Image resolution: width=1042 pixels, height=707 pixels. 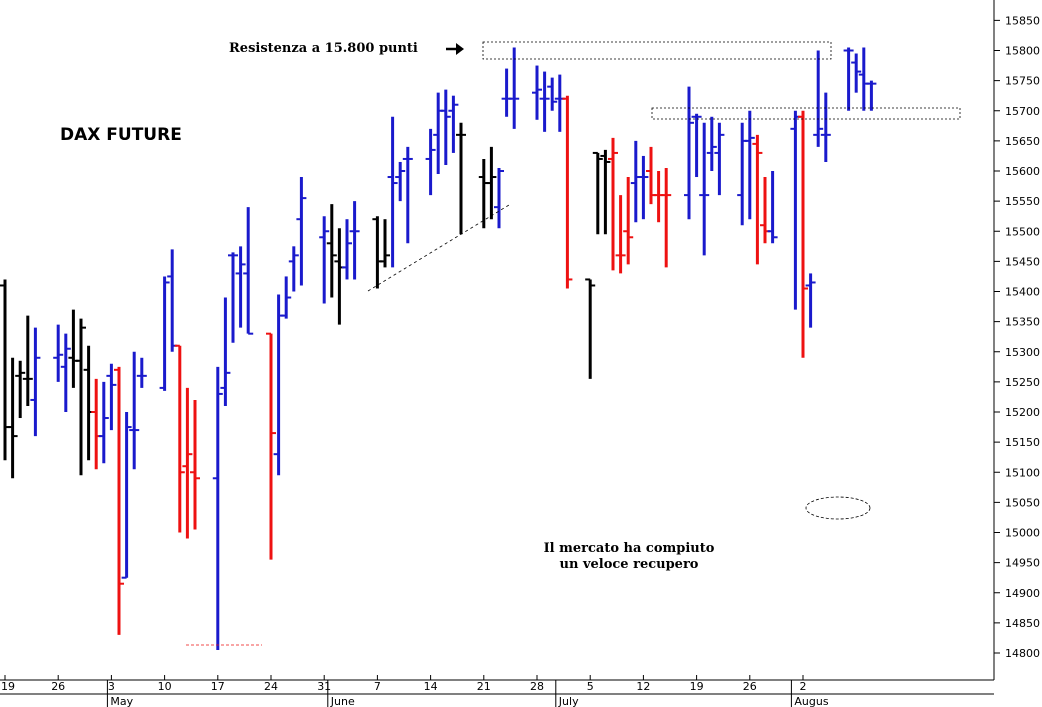 What do you see at coordinates (111, 686) in the screenshot?
I see `x-tick-label-2: 3` at bounding box center [111, 686].